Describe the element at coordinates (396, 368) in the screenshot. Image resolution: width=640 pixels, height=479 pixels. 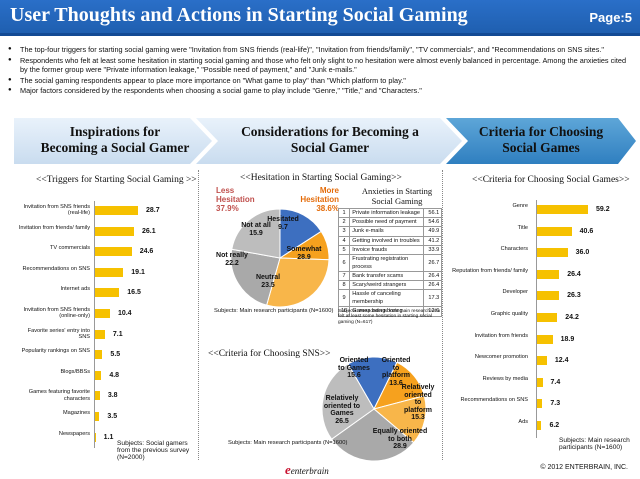
I see `pie-label-text: Oriented to platform` at that location.